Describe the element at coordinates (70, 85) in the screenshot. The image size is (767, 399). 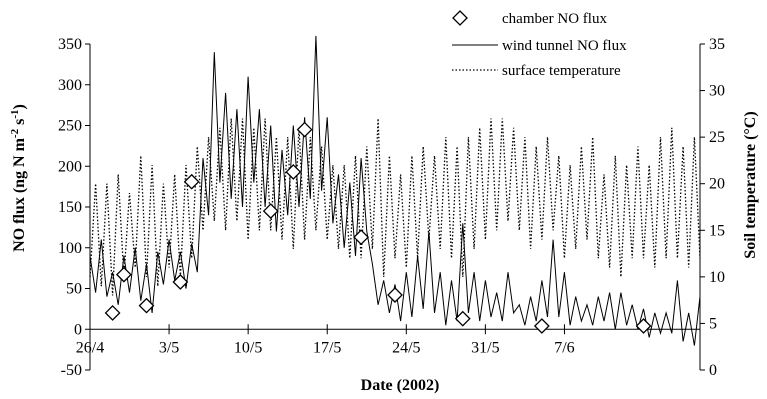
I see `y-tick-label: 300` at that location.